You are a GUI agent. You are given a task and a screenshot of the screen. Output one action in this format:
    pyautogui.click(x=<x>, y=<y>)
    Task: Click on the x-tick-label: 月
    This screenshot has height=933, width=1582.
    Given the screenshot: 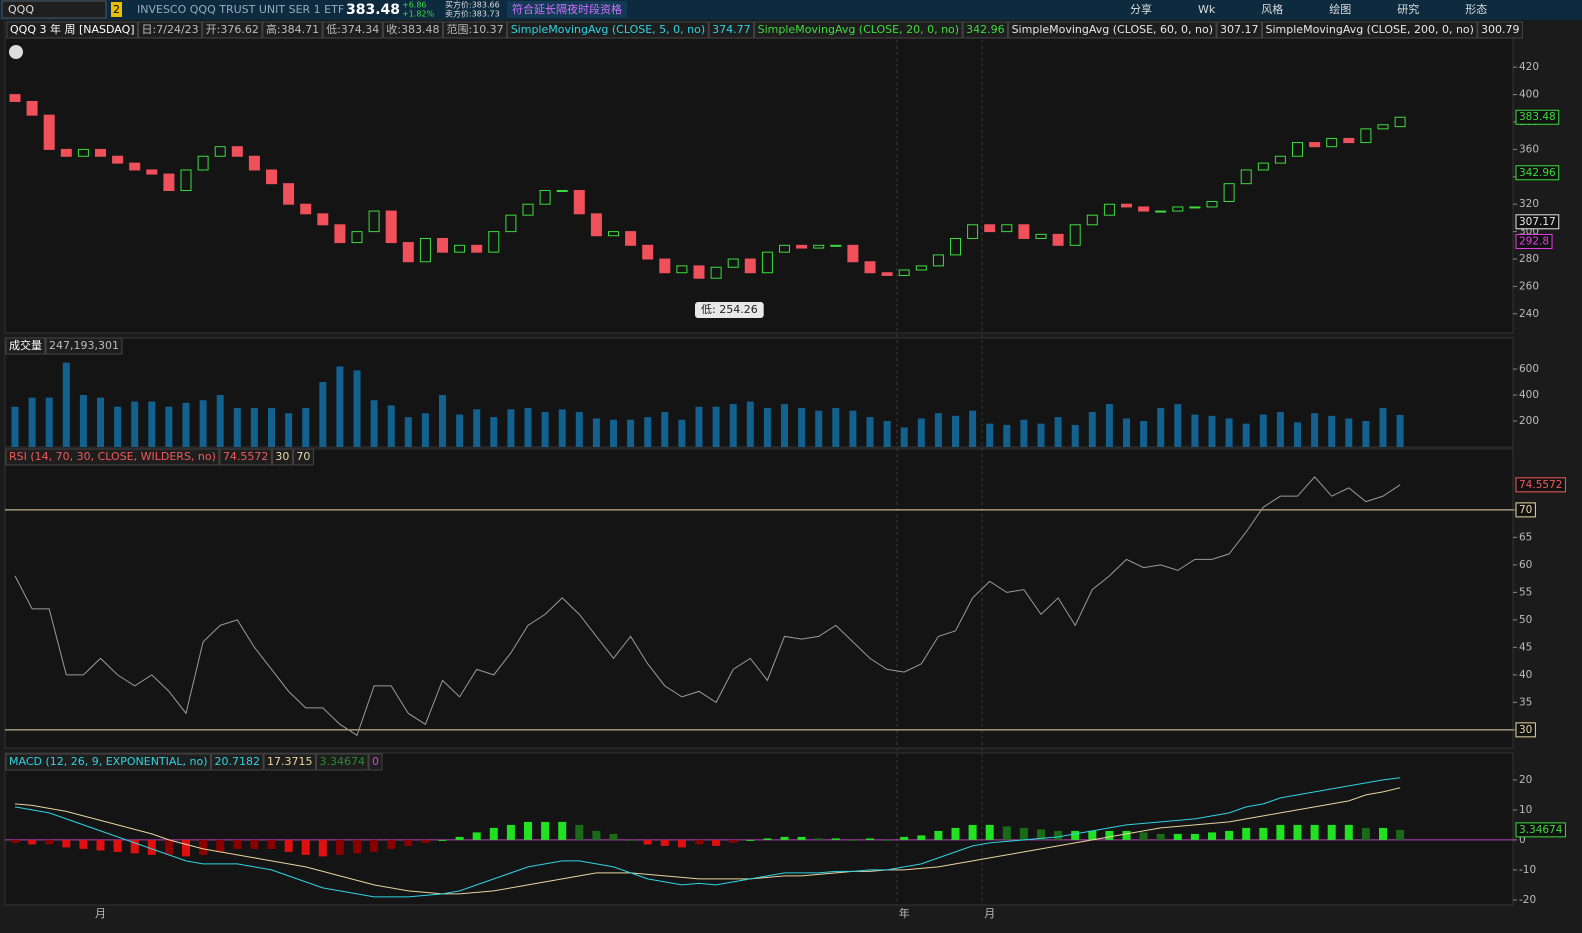 What is the action you would take?
    pyautogui.click(x=989, y=913)
    